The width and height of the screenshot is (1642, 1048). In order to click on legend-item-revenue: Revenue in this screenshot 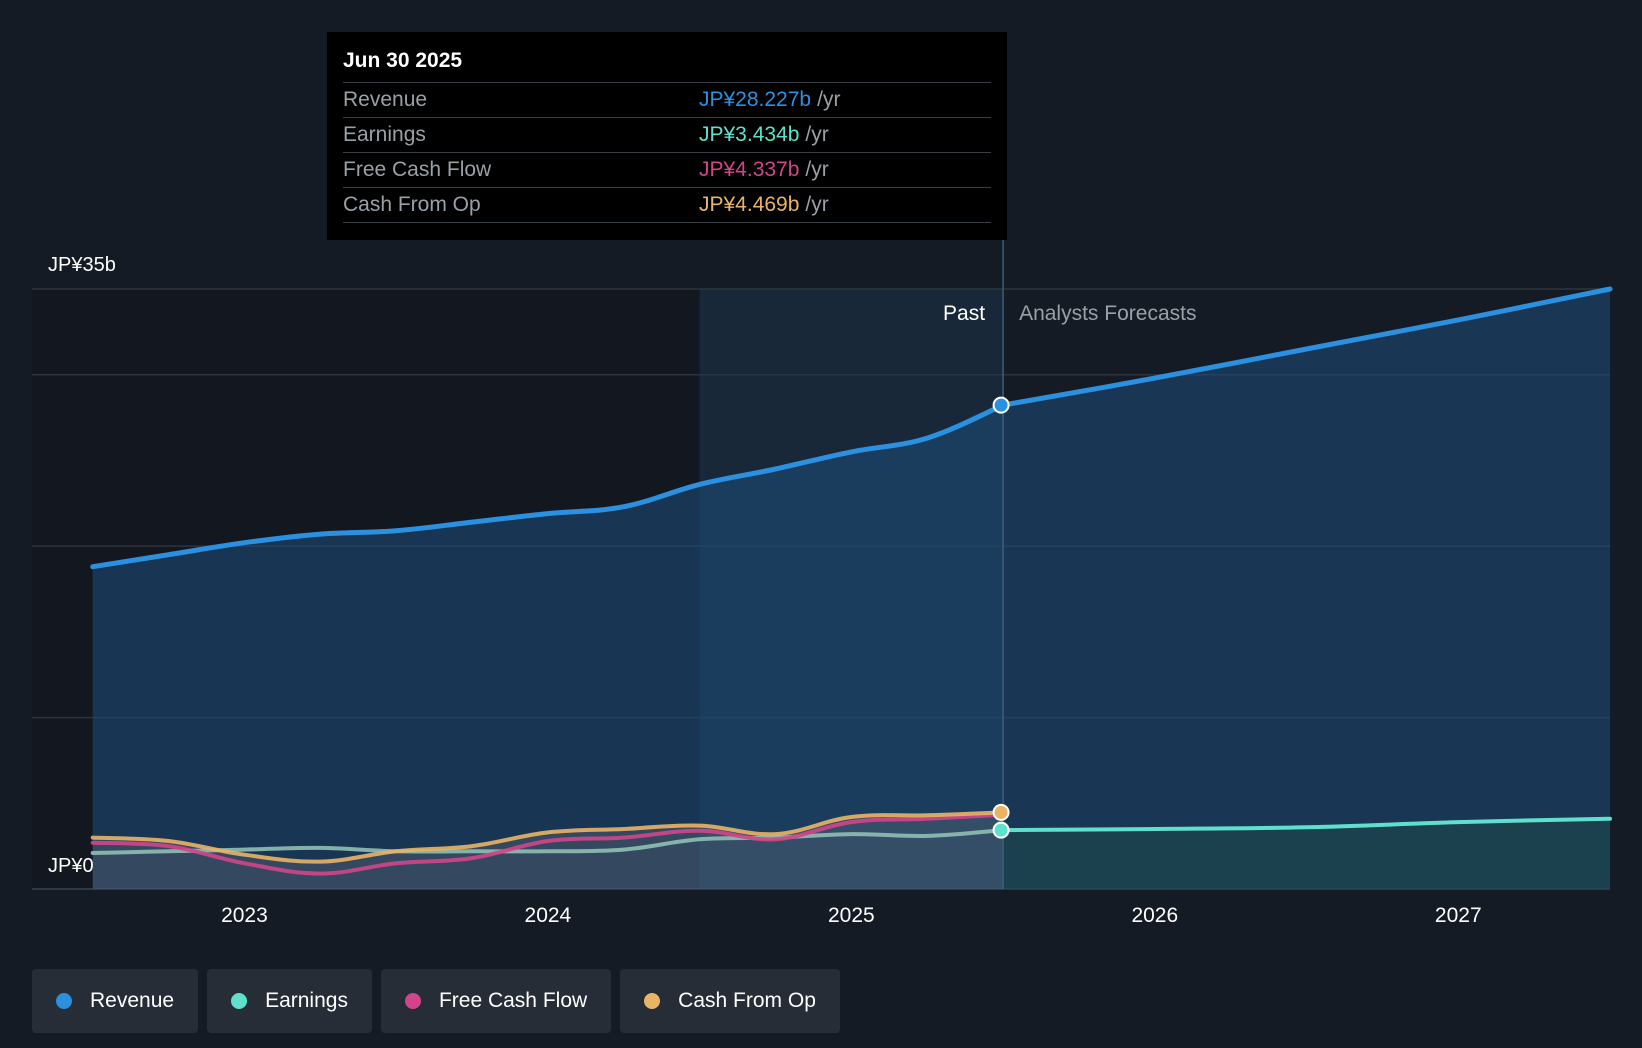, I will do `click(115, 1001)`.